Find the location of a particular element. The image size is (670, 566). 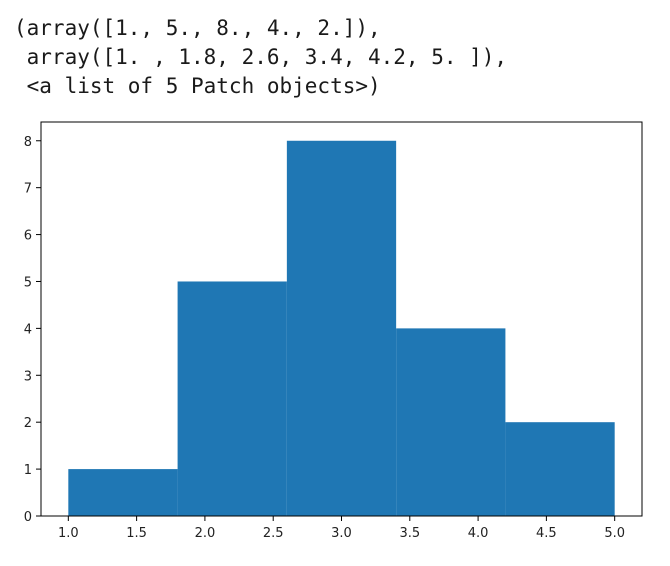

y-tick-label: 8 is located at coordinates (28, 142).